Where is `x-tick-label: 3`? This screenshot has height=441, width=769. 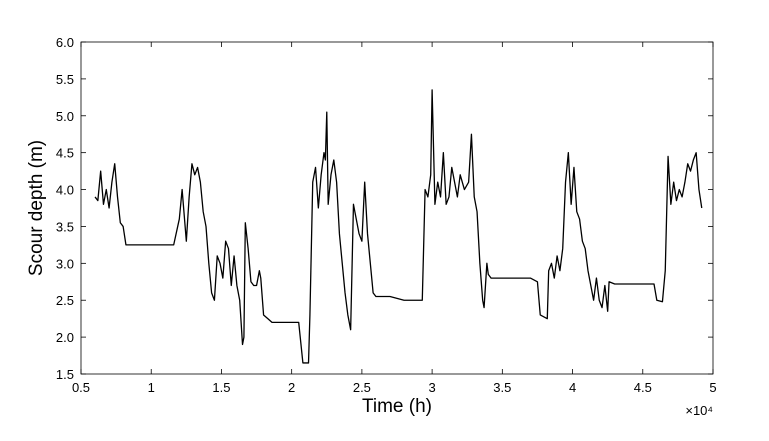
x-tick-label: 3 is located at coordinates (431, 387).